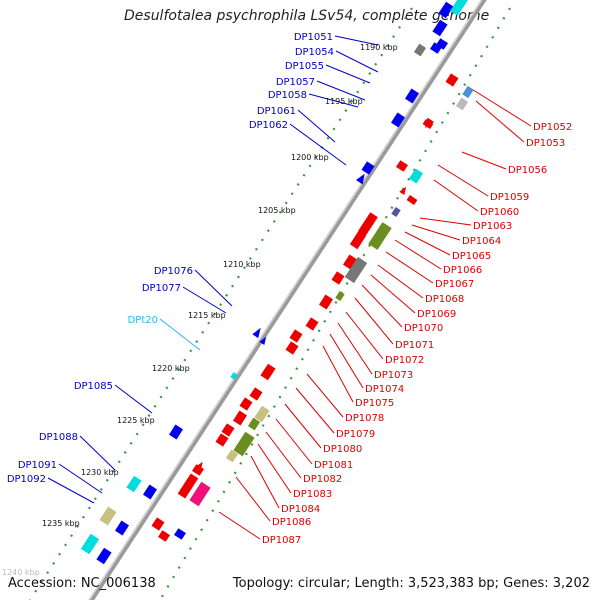 The height and width of the screenshot is (600, 600). Describe the element at coordinates (291, 522) in the screenshot. I see `gene-label-right: DP1086` at that location.